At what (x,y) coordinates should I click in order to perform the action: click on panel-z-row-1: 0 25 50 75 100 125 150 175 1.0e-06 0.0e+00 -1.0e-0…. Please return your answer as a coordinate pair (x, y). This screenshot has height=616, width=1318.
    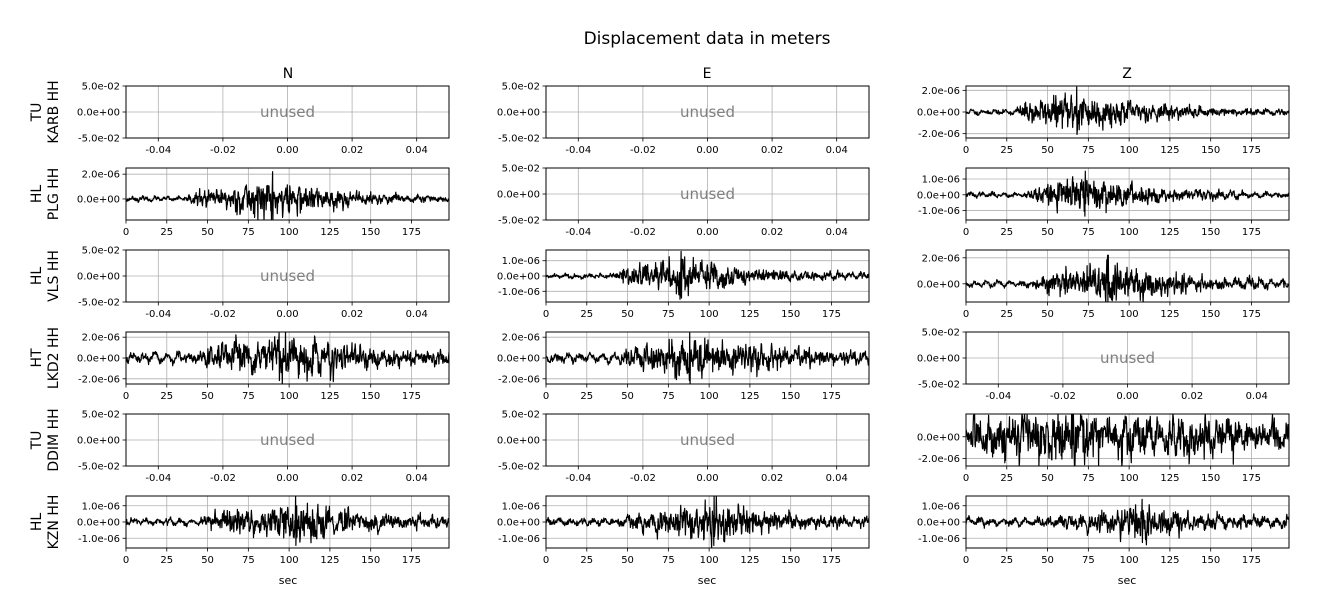
    Looking at the image, I should click on (1103, 202).